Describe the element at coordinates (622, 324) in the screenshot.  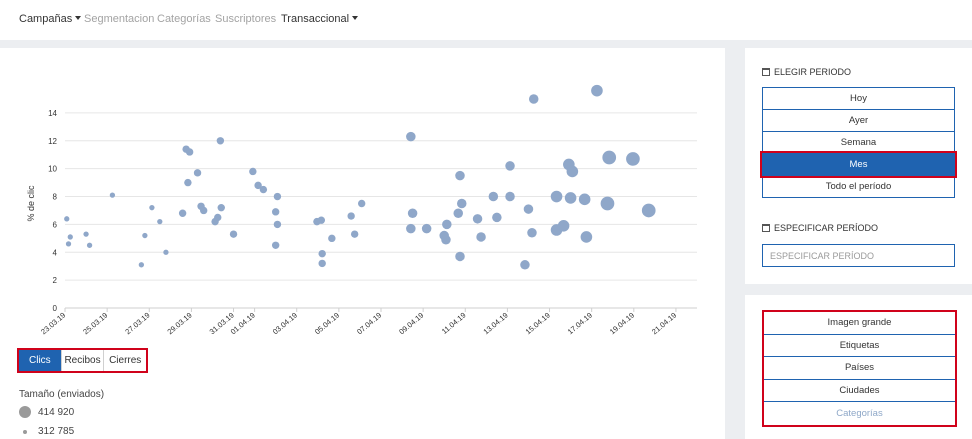
I see `x-tick-label: 19.04.19` at that location.